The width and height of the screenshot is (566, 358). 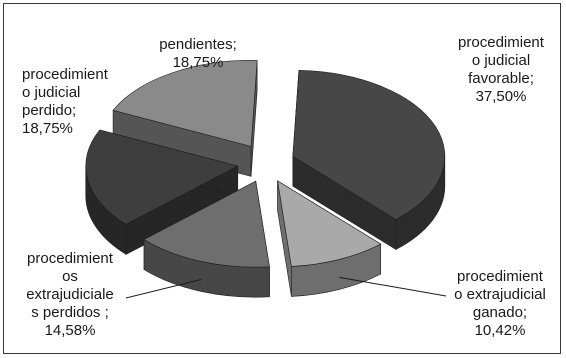 What do you see at coordinates (206, 224) in the screenshot?
I see `slice-2-top` at bounding box center [206, 224].